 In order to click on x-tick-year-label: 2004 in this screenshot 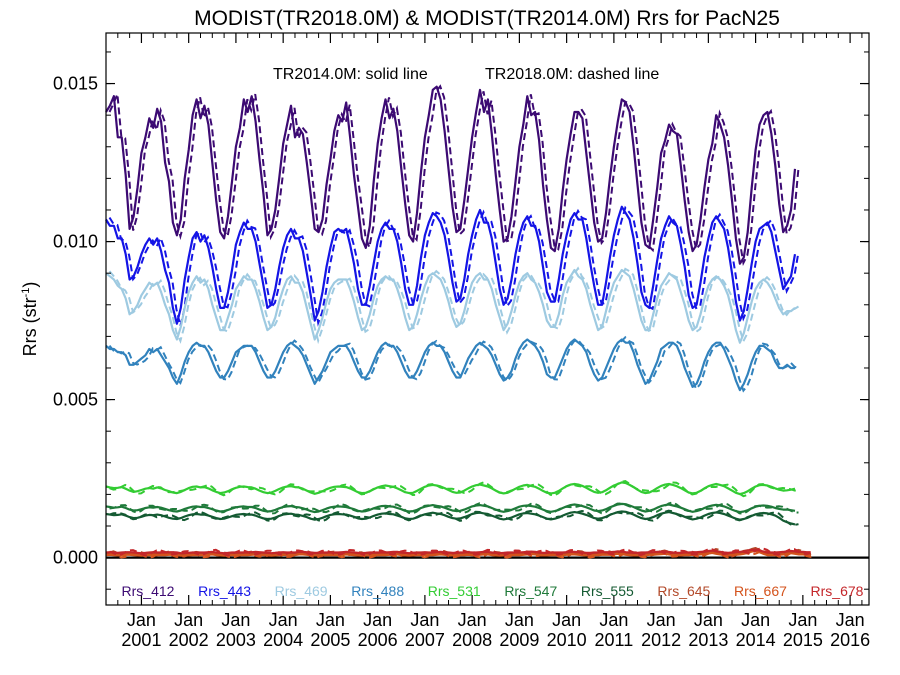, I will do `click(283, 640)`.